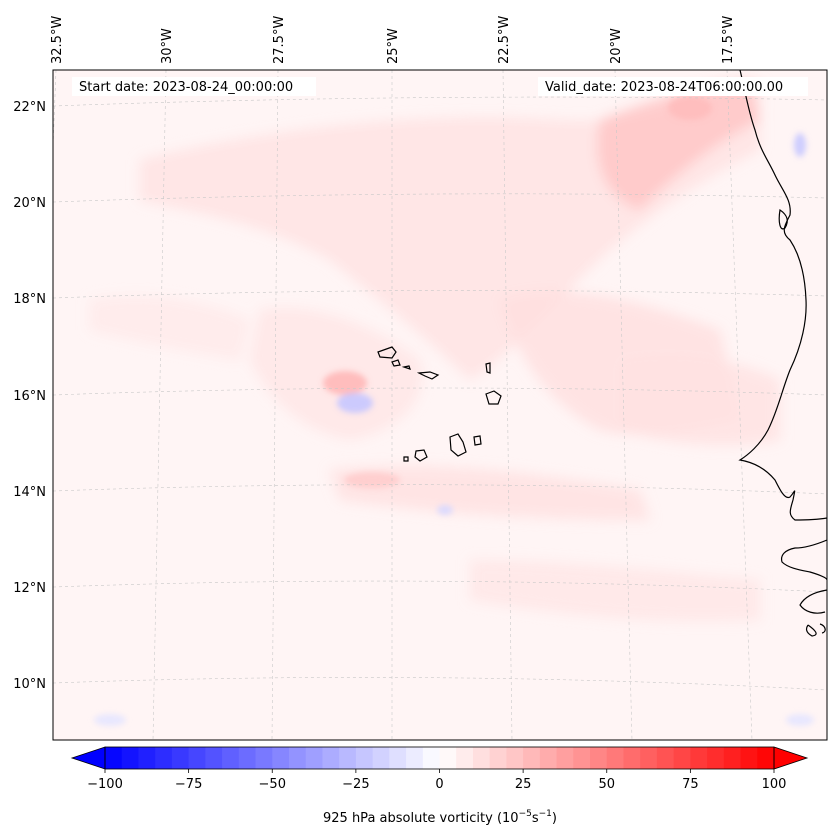  I want to click on colorbar-tick-label: −100, so click(105, 784).